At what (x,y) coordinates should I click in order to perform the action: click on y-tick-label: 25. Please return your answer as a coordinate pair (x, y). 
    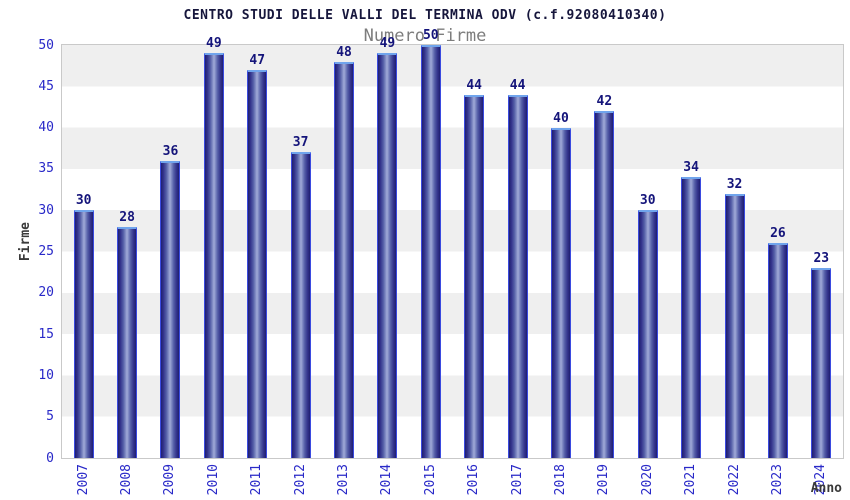
    Looking at the image, I should click on (46, 251).